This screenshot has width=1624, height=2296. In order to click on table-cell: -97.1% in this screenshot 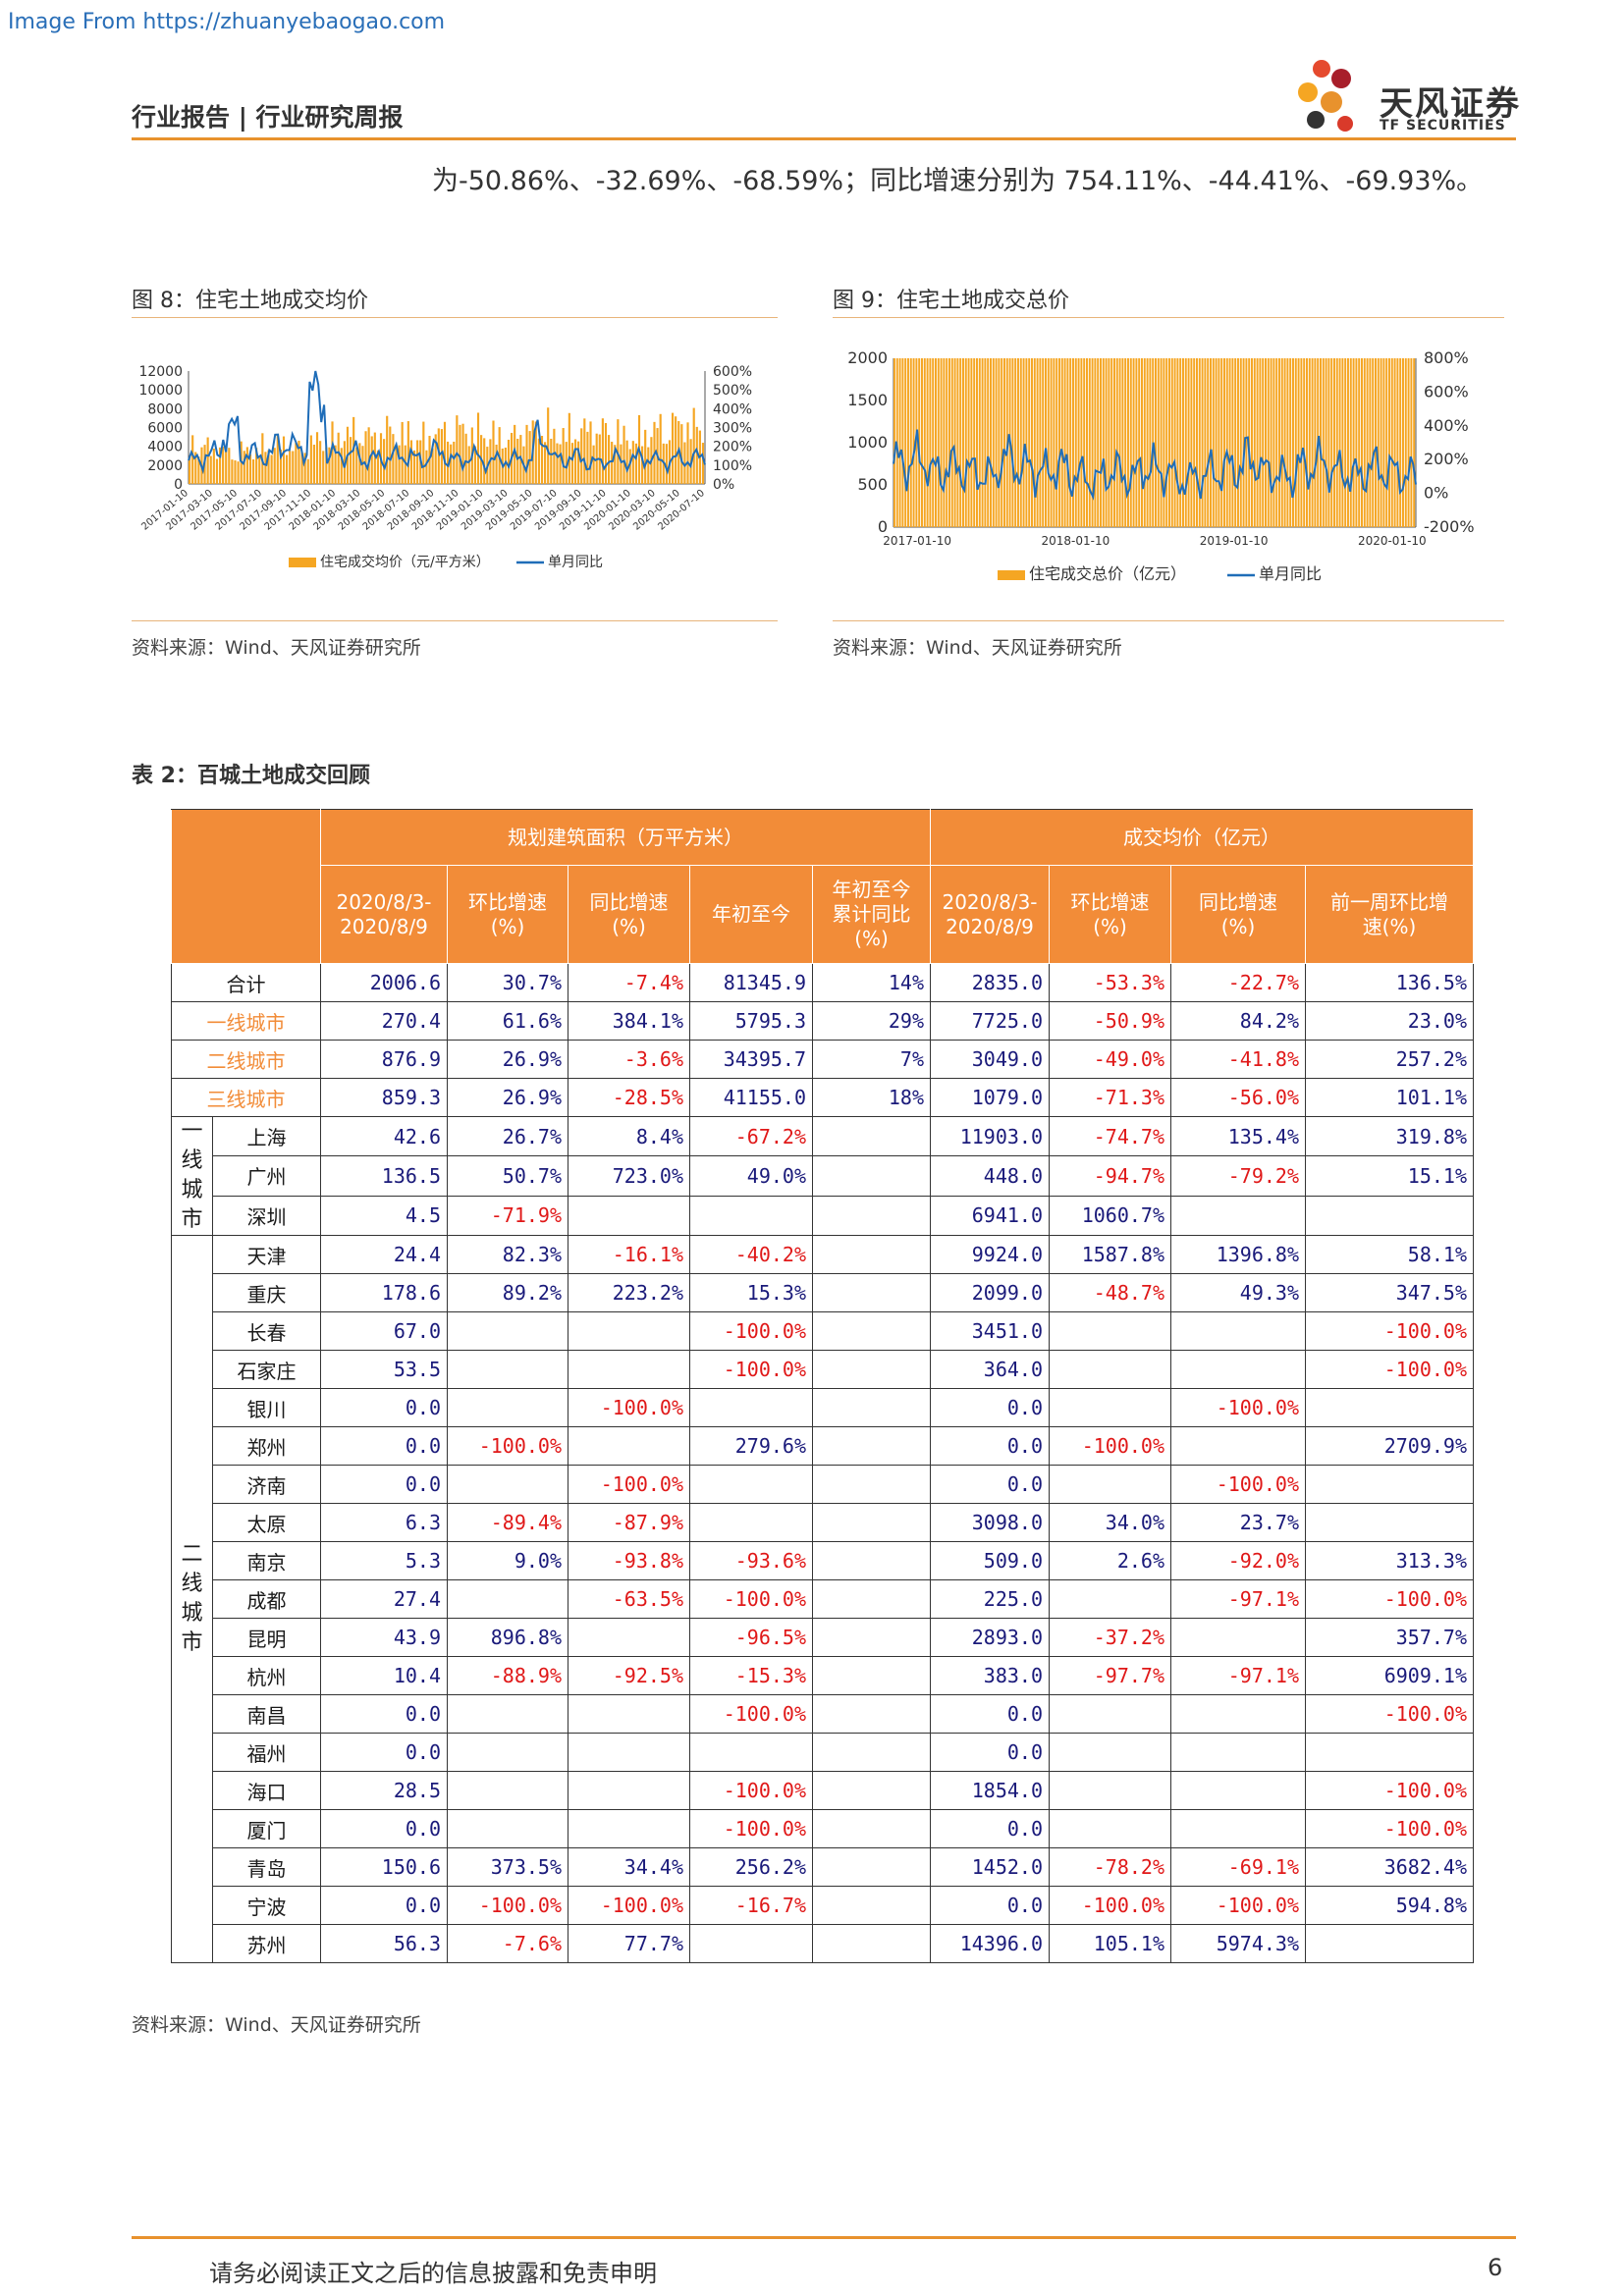, I will do `click(1238, 1675)`.